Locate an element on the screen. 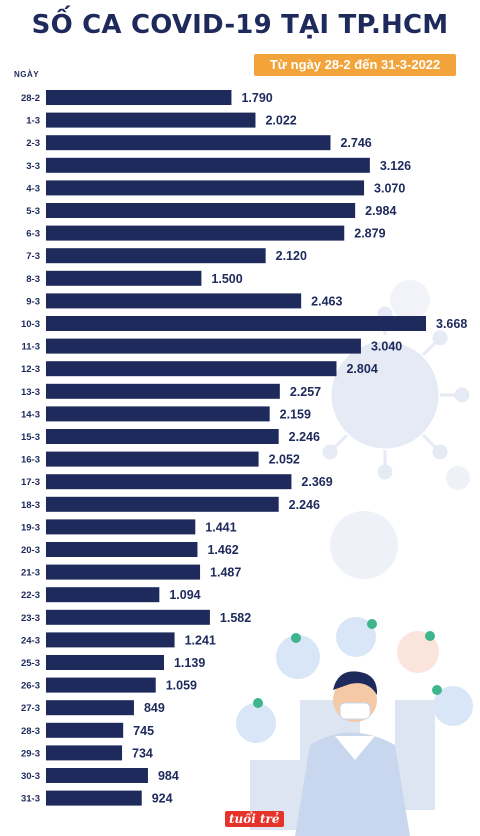  virus-icon-small is located at coordinates (364, 545).